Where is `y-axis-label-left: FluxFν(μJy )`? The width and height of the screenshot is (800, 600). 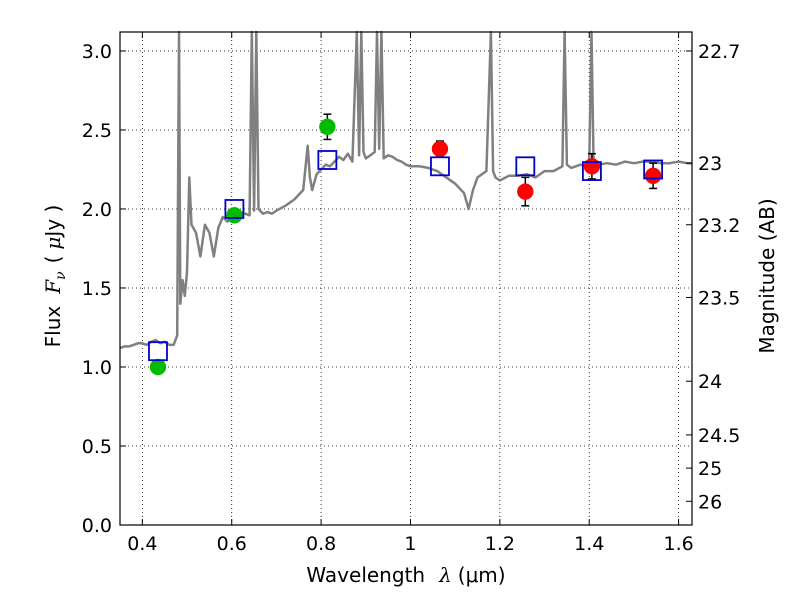 y-axis-label-left: FluxFν(μJy ) is located at coordinates (55, 276).